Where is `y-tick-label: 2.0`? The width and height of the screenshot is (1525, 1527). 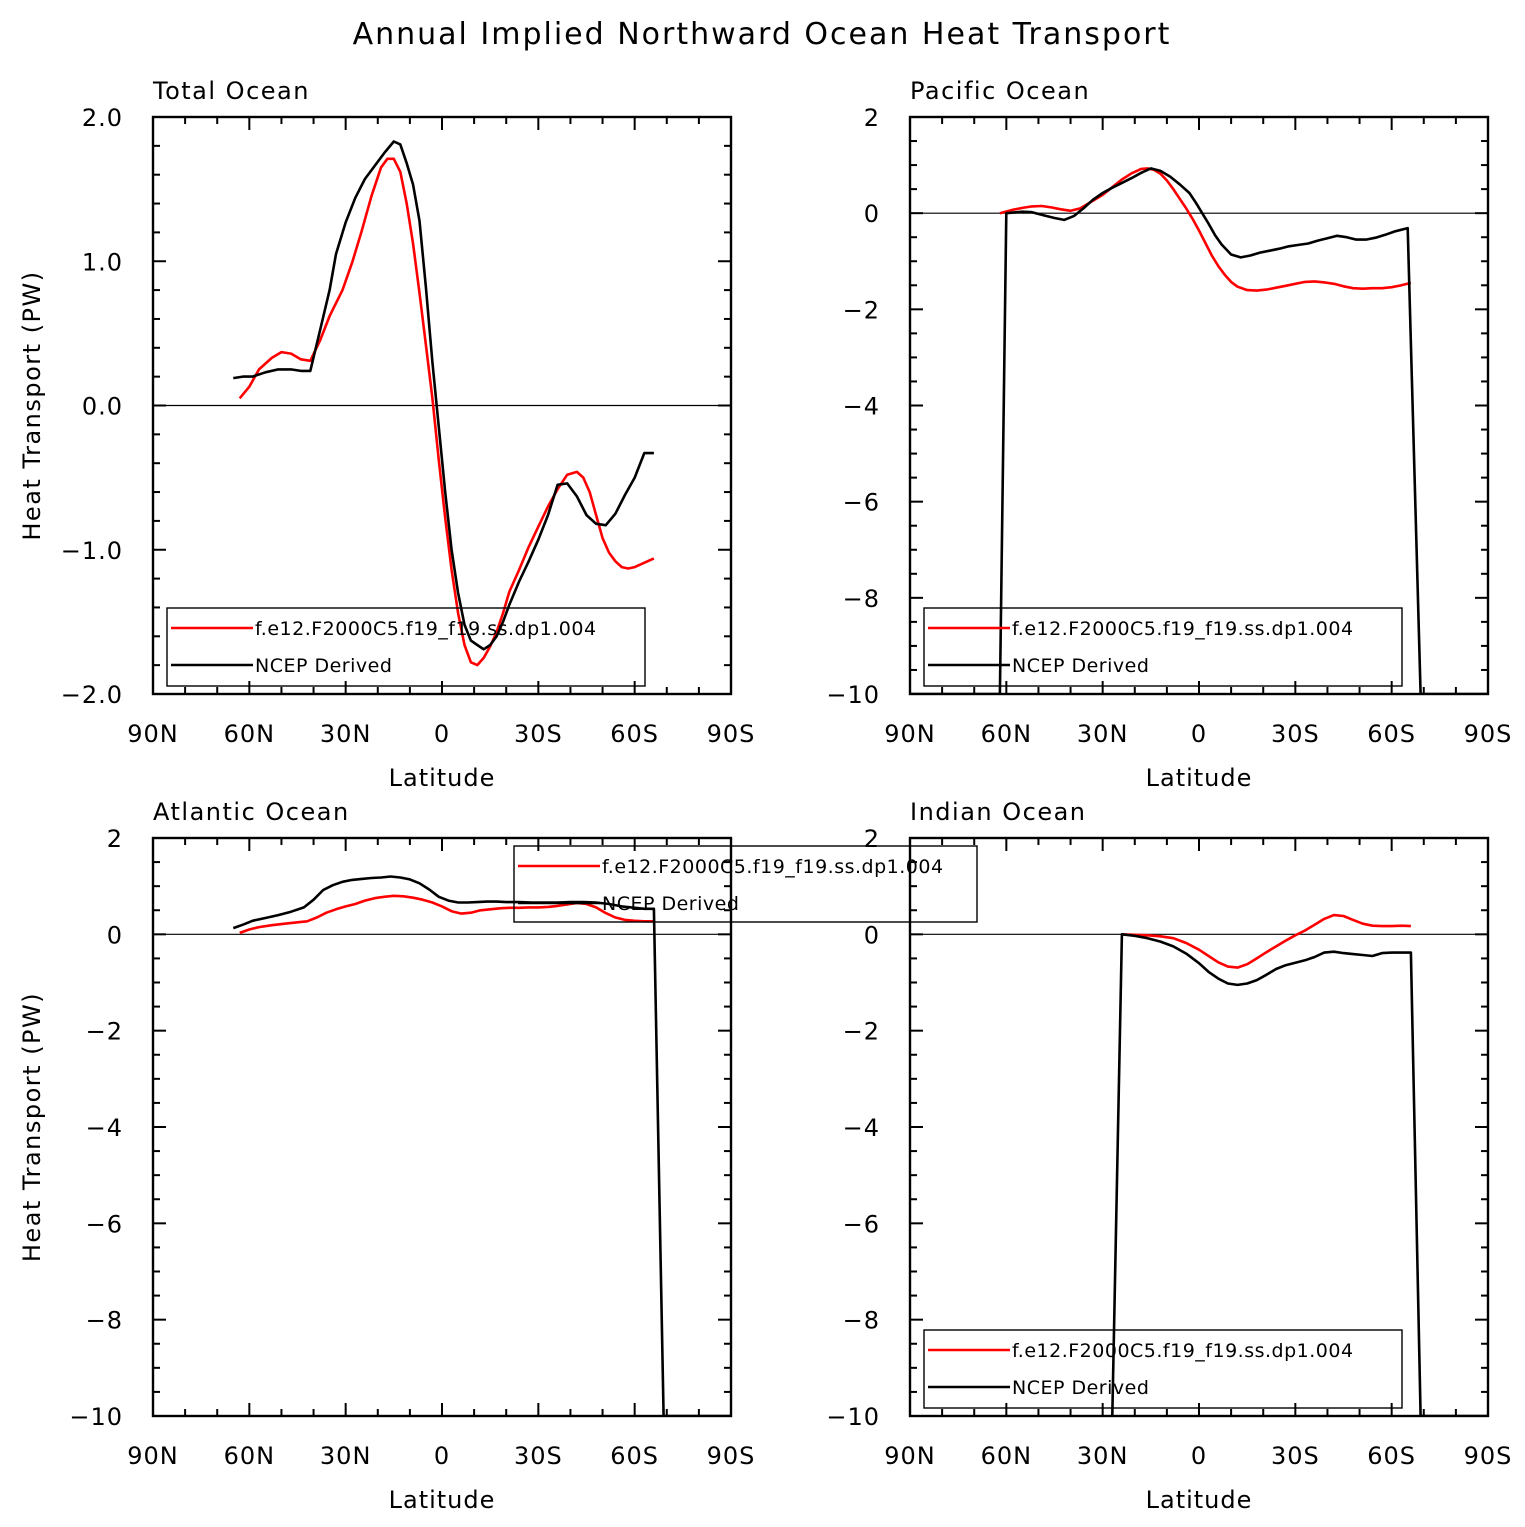 y-tick-label: 2.0 is located at coordinates (102, 118).